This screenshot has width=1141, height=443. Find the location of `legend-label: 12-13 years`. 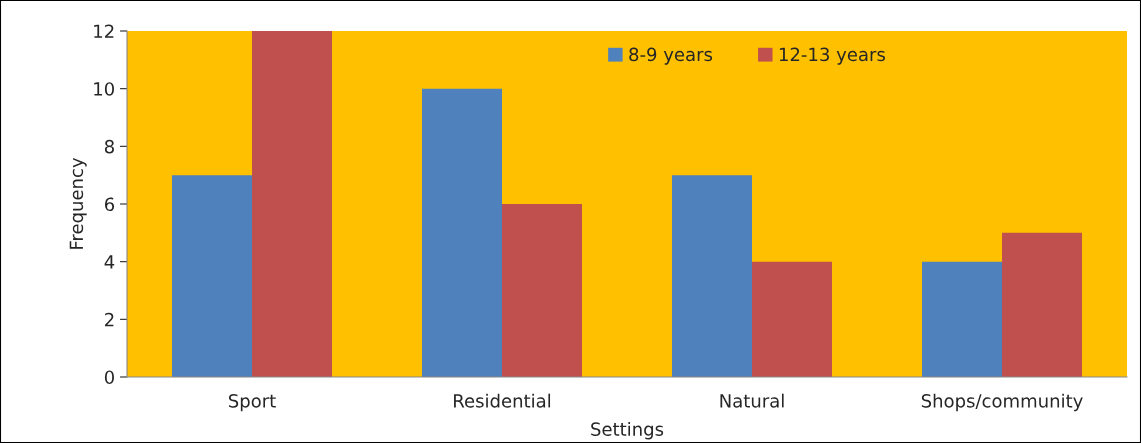

legend-label: 12-13 years is located at coordinates (832, 56).